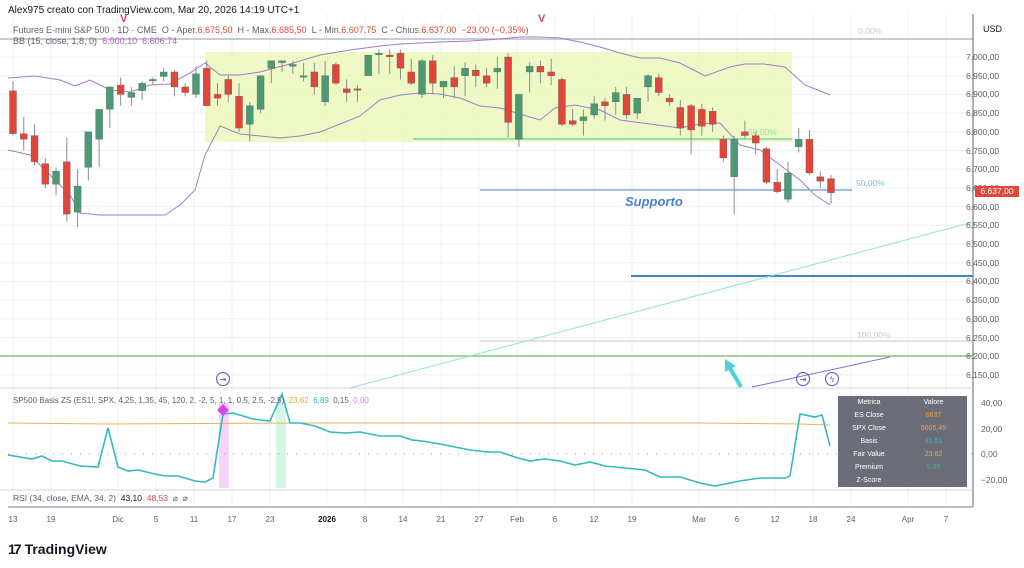  I want to click on price-axis-tick: 7.000,00, so click(983, 57).